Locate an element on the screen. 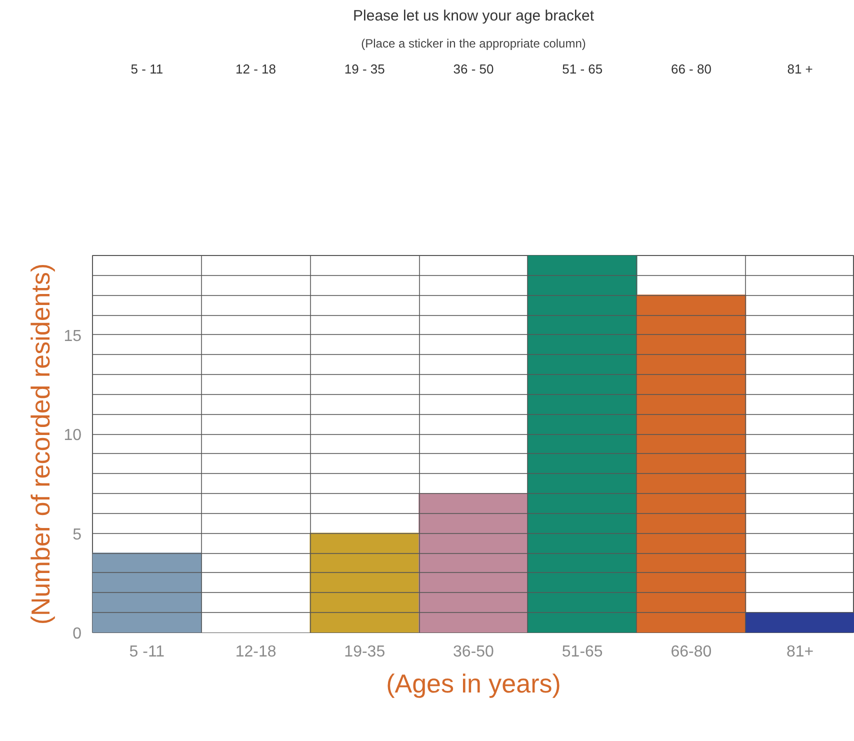  chart-title: Please let us know your age bracket is located at coordinates (474, 16).